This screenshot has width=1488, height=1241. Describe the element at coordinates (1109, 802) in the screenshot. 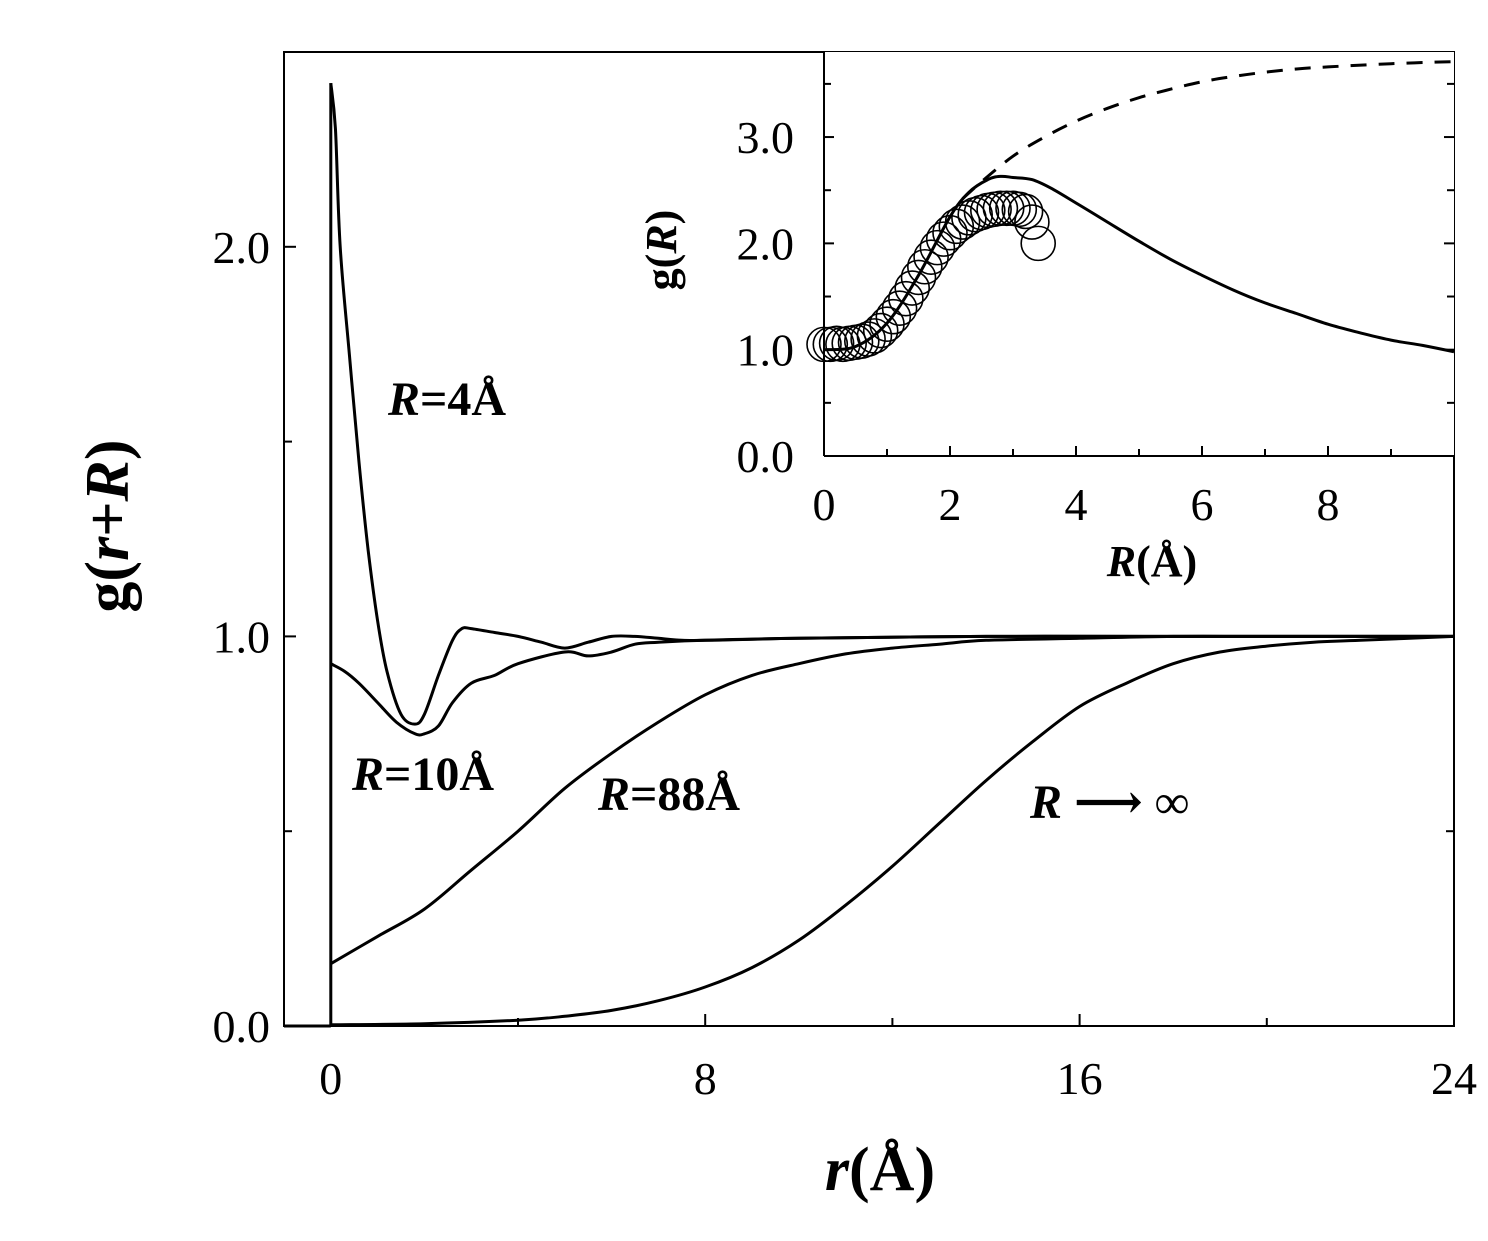

I see `curve-label-rinf: R ⟶ ∞` at that location.